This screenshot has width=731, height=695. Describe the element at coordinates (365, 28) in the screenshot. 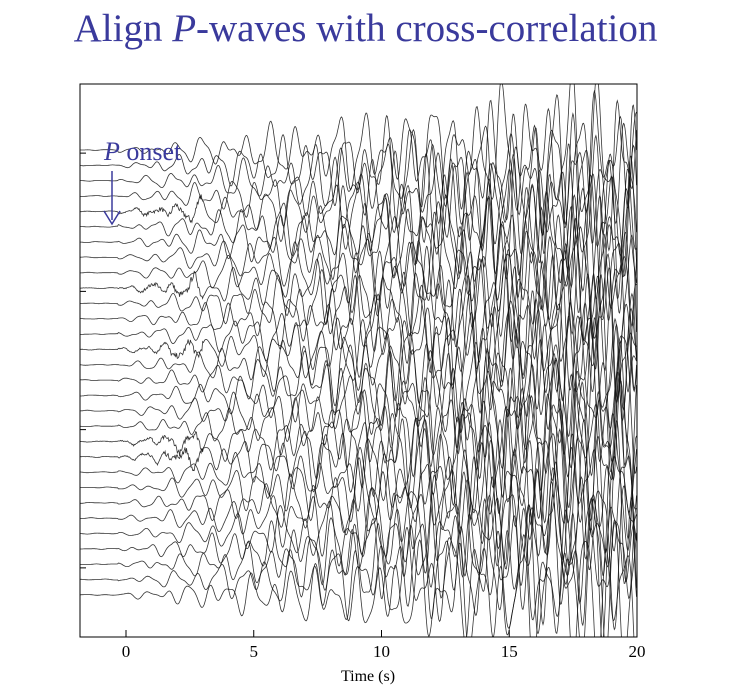

I see `page-title: Align P-waves with cross-correlation` at that location.